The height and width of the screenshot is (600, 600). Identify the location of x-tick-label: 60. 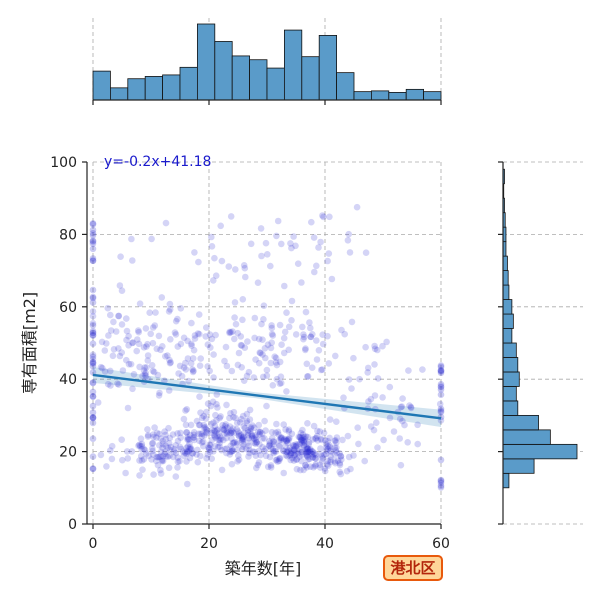
(441, 544).